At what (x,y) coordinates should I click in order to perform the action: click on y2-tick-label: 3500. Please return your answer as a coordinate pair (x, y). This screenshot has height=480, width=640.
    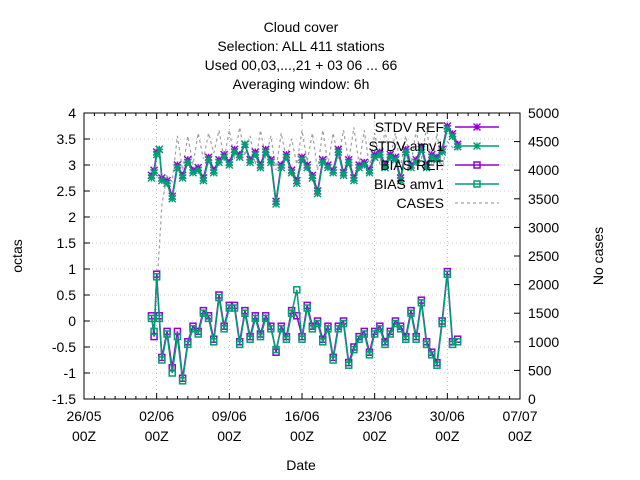
    Looking at the image, I should click on (543, 199).